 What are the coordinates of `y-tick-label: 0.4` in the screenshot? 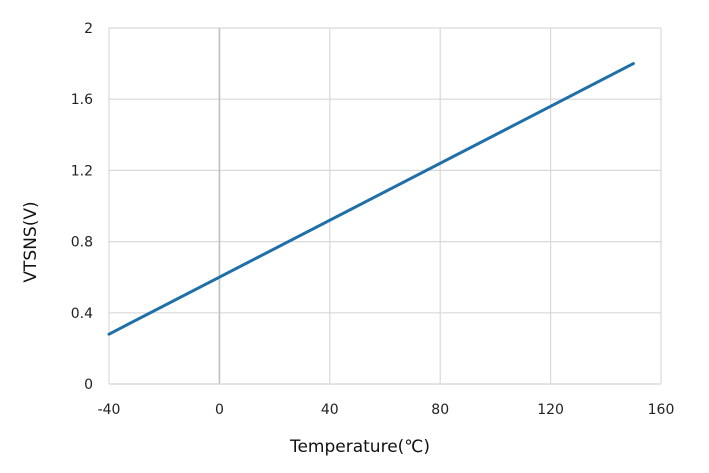 It's located at (82, 314).